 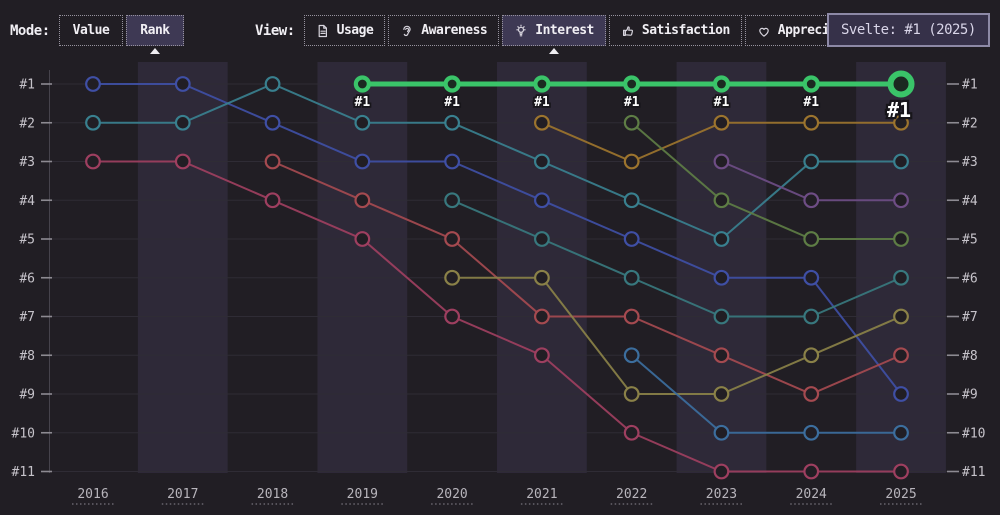 What do you see at coordinates (272, 494) in the screenshot?
I see `year-label: 2018` at bounding box center [272, 494].